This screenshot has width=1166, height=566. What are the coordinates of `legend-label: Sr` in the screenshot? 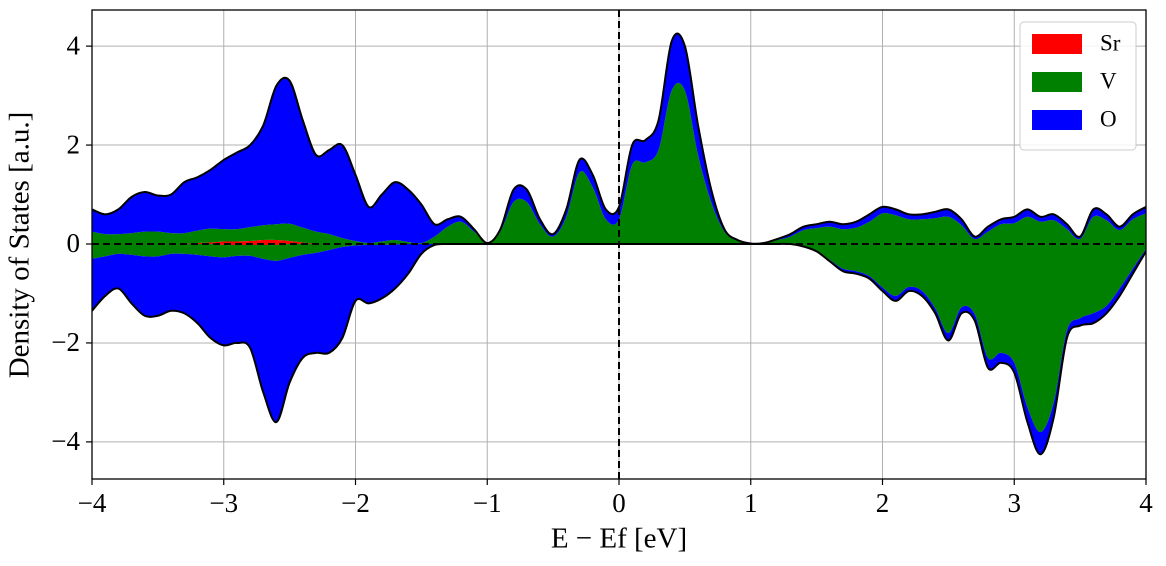 It's located at (1110, 42).